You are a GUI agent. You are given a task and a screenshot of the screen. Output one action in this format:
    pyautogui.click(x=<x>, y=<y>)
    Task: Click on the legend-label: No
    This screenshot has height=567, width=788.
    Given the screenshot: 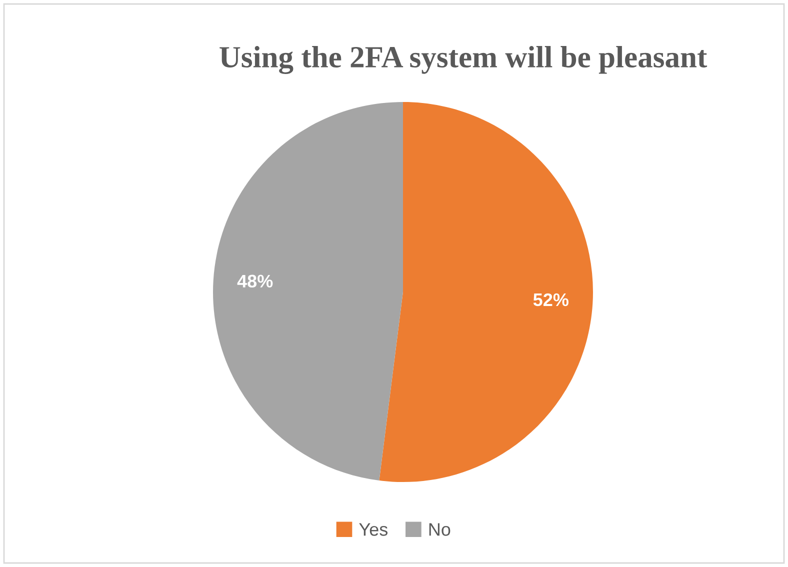 What is the action you would take?
    pyautogui.click(x=439, y=529)
    